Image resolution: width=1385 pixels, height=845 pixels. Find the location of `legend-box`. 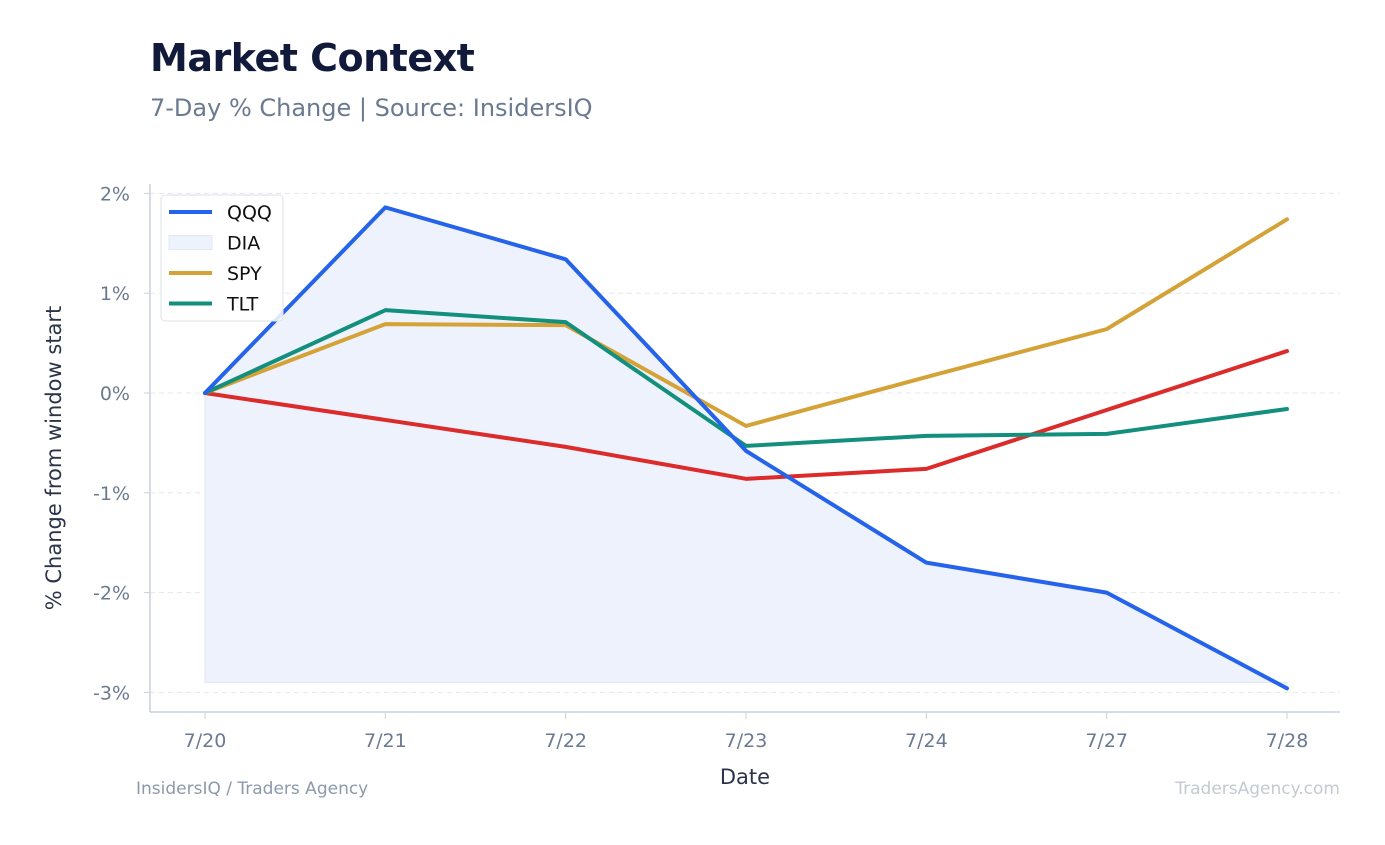

legend-box is located at coordinates (222, 258).